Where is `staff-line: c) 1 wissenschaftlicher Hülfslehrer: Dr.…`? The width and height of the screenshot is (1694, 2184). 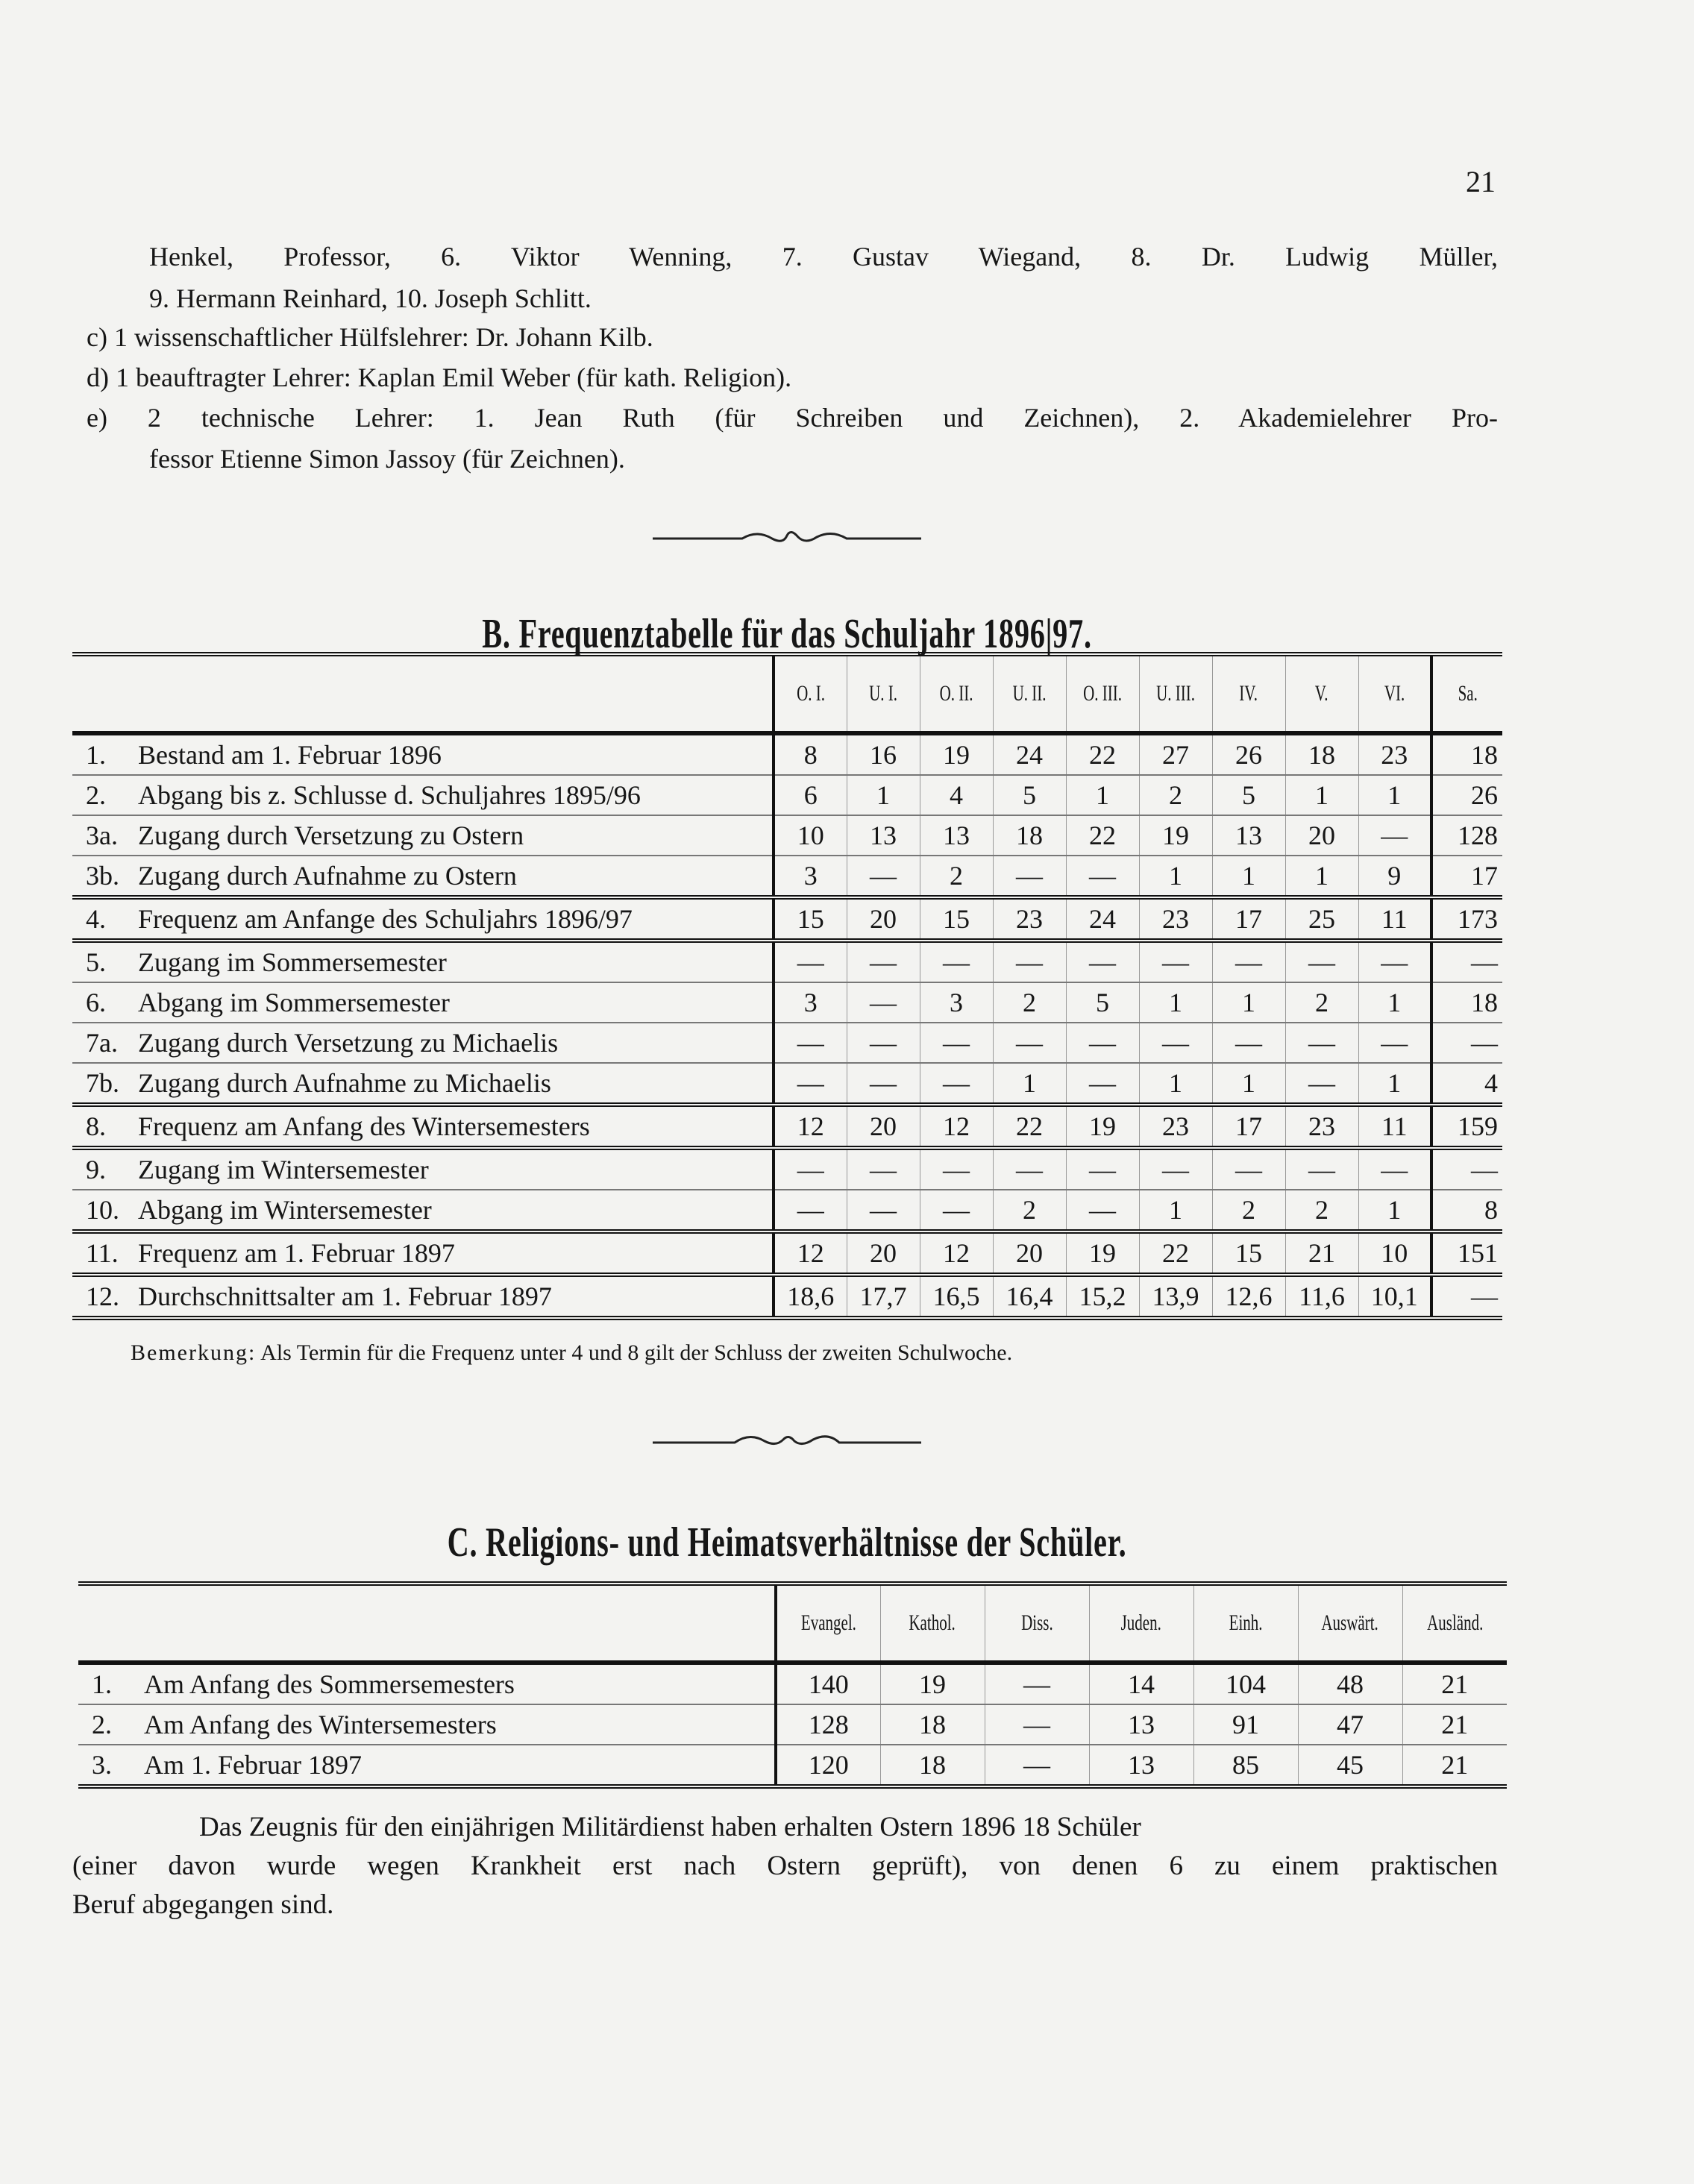
staff-line: c) 1 wissenschaftlicher Hülfslehrer: Dr.… is located at coordinates (370, 337).